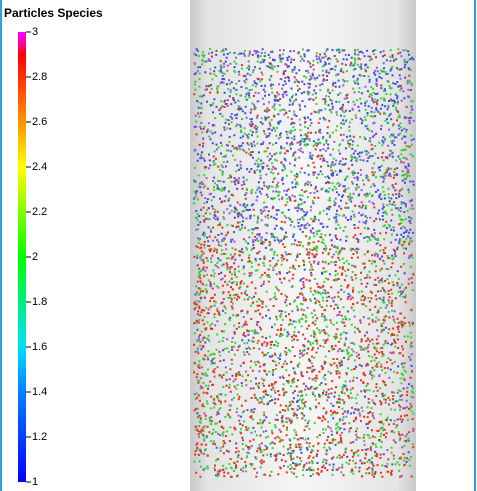 The height and width of the screenshot is (491, 477). What do you see at coordinates (22, 257) in the screenshot?
I see `colorbar` at bounding box center [22, 257].